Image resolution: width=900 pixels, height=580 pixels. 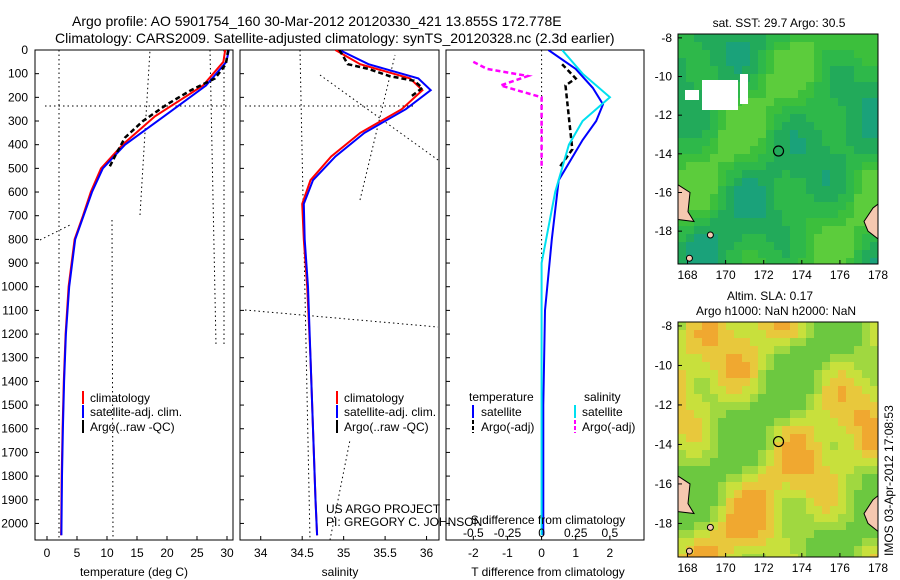 What do you see at coordinates (664, 365) in the screenshot?
I see `map-y-tick-label: -10` at bounding box center [664, 365].